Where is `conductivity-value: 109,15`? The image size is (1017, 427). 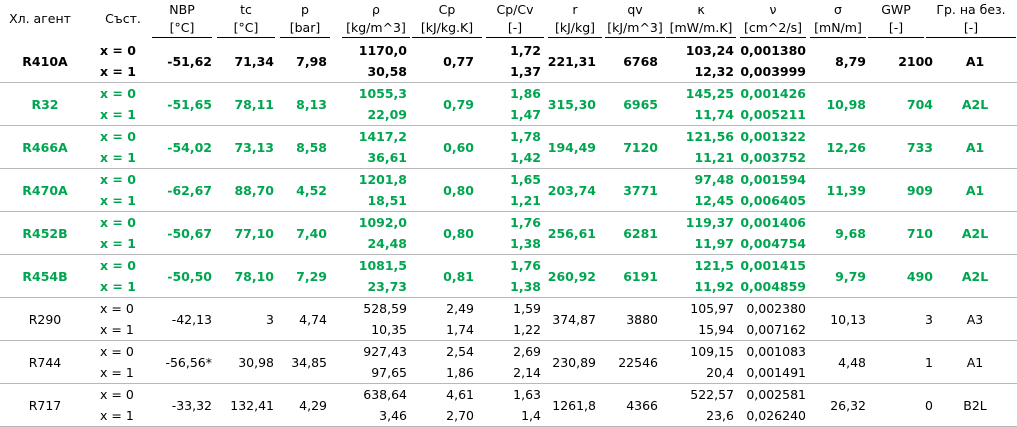
conductivity-value: 109,15 is located at coordinates (712, 351).